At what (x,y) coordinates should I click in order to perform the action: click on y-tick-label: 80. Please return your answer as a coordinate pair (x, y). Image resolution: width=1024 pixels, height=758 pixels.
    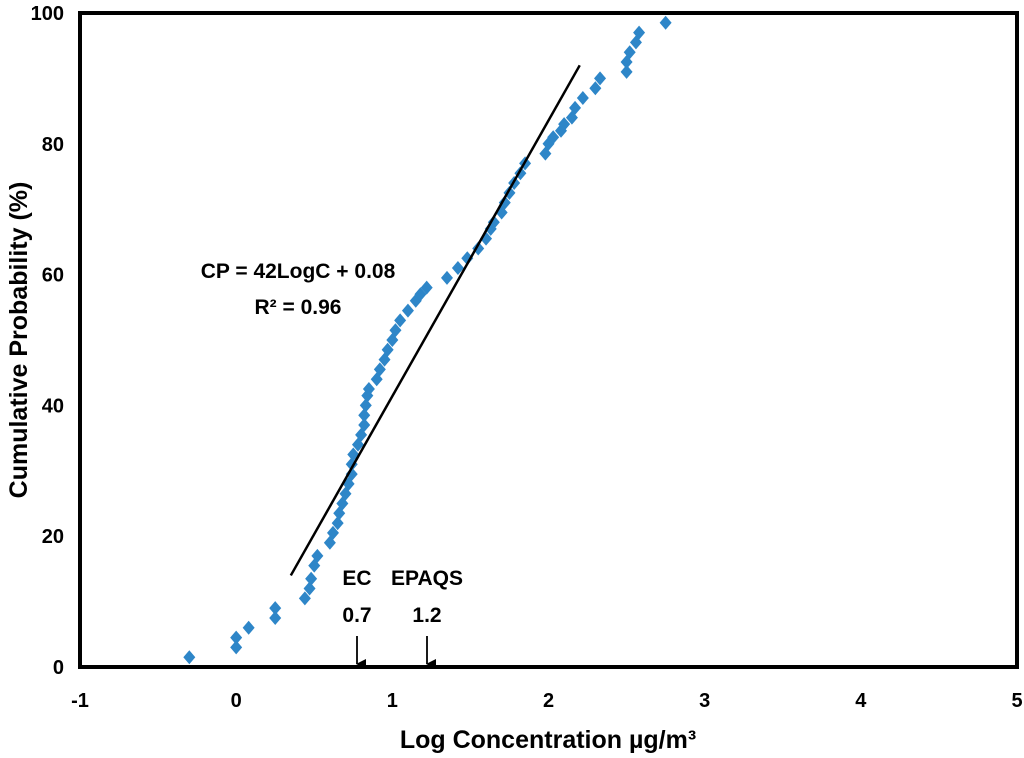
    Looking at the image, I should click on (53, 145).